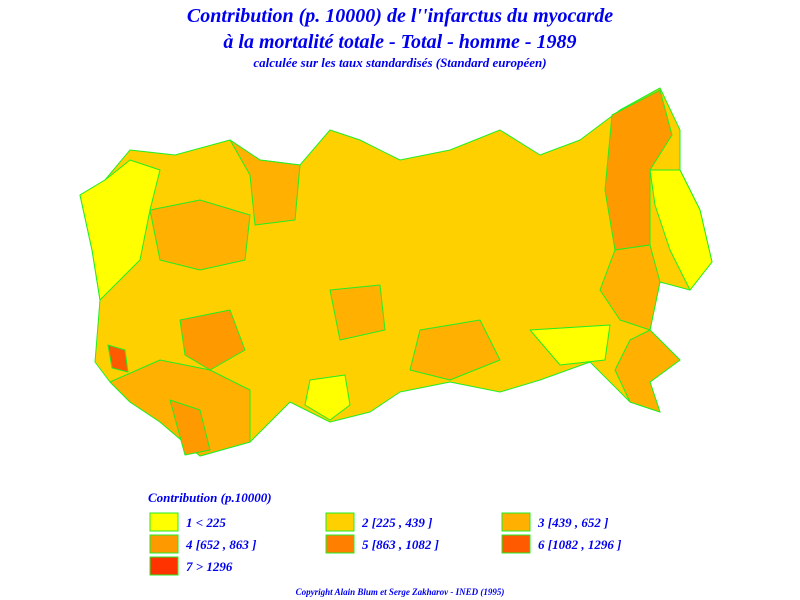 Image resolution: width=800 pixels, height=600 pixels. Describe the element at coordinates (572, 522) in the screenshot. I see `legend-label: 3 [439 , 652 ]` at that location.